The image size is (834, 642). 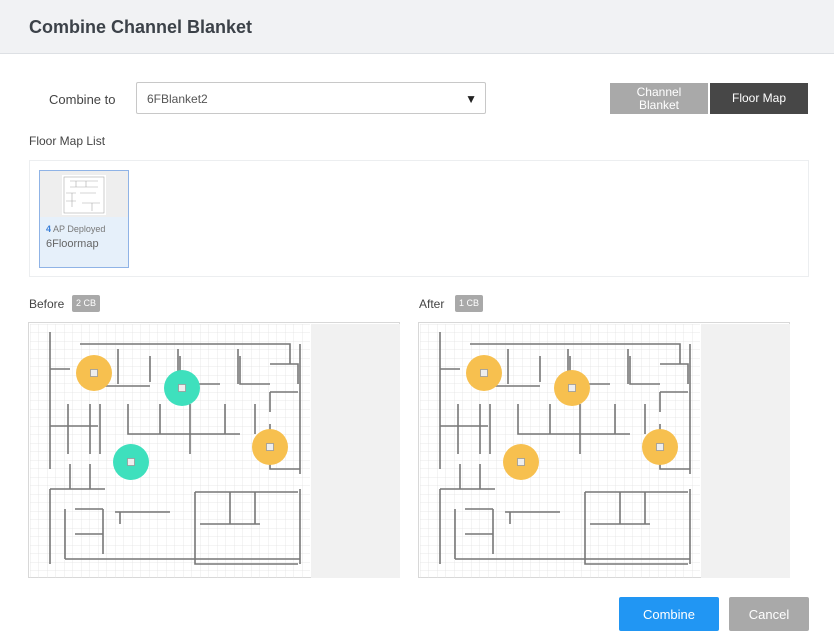 I want to click on ap-deployed-count: 4 AP Deployed, so click(x=76, y=229).